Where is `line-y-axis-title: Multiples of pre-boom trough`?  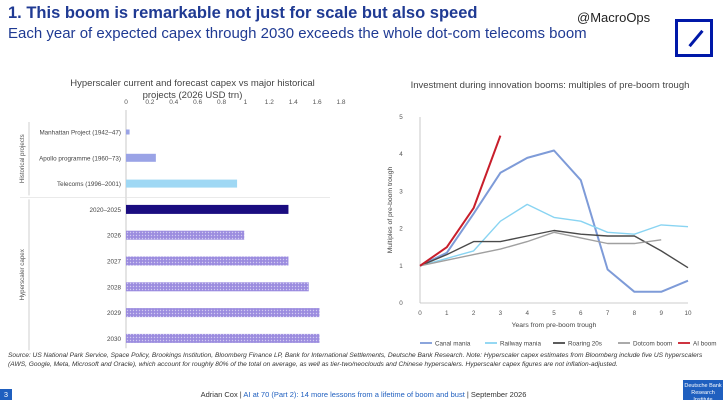
line-y-axis-title: Multiples of pre-boom trough is located at coordinates (390, 210).